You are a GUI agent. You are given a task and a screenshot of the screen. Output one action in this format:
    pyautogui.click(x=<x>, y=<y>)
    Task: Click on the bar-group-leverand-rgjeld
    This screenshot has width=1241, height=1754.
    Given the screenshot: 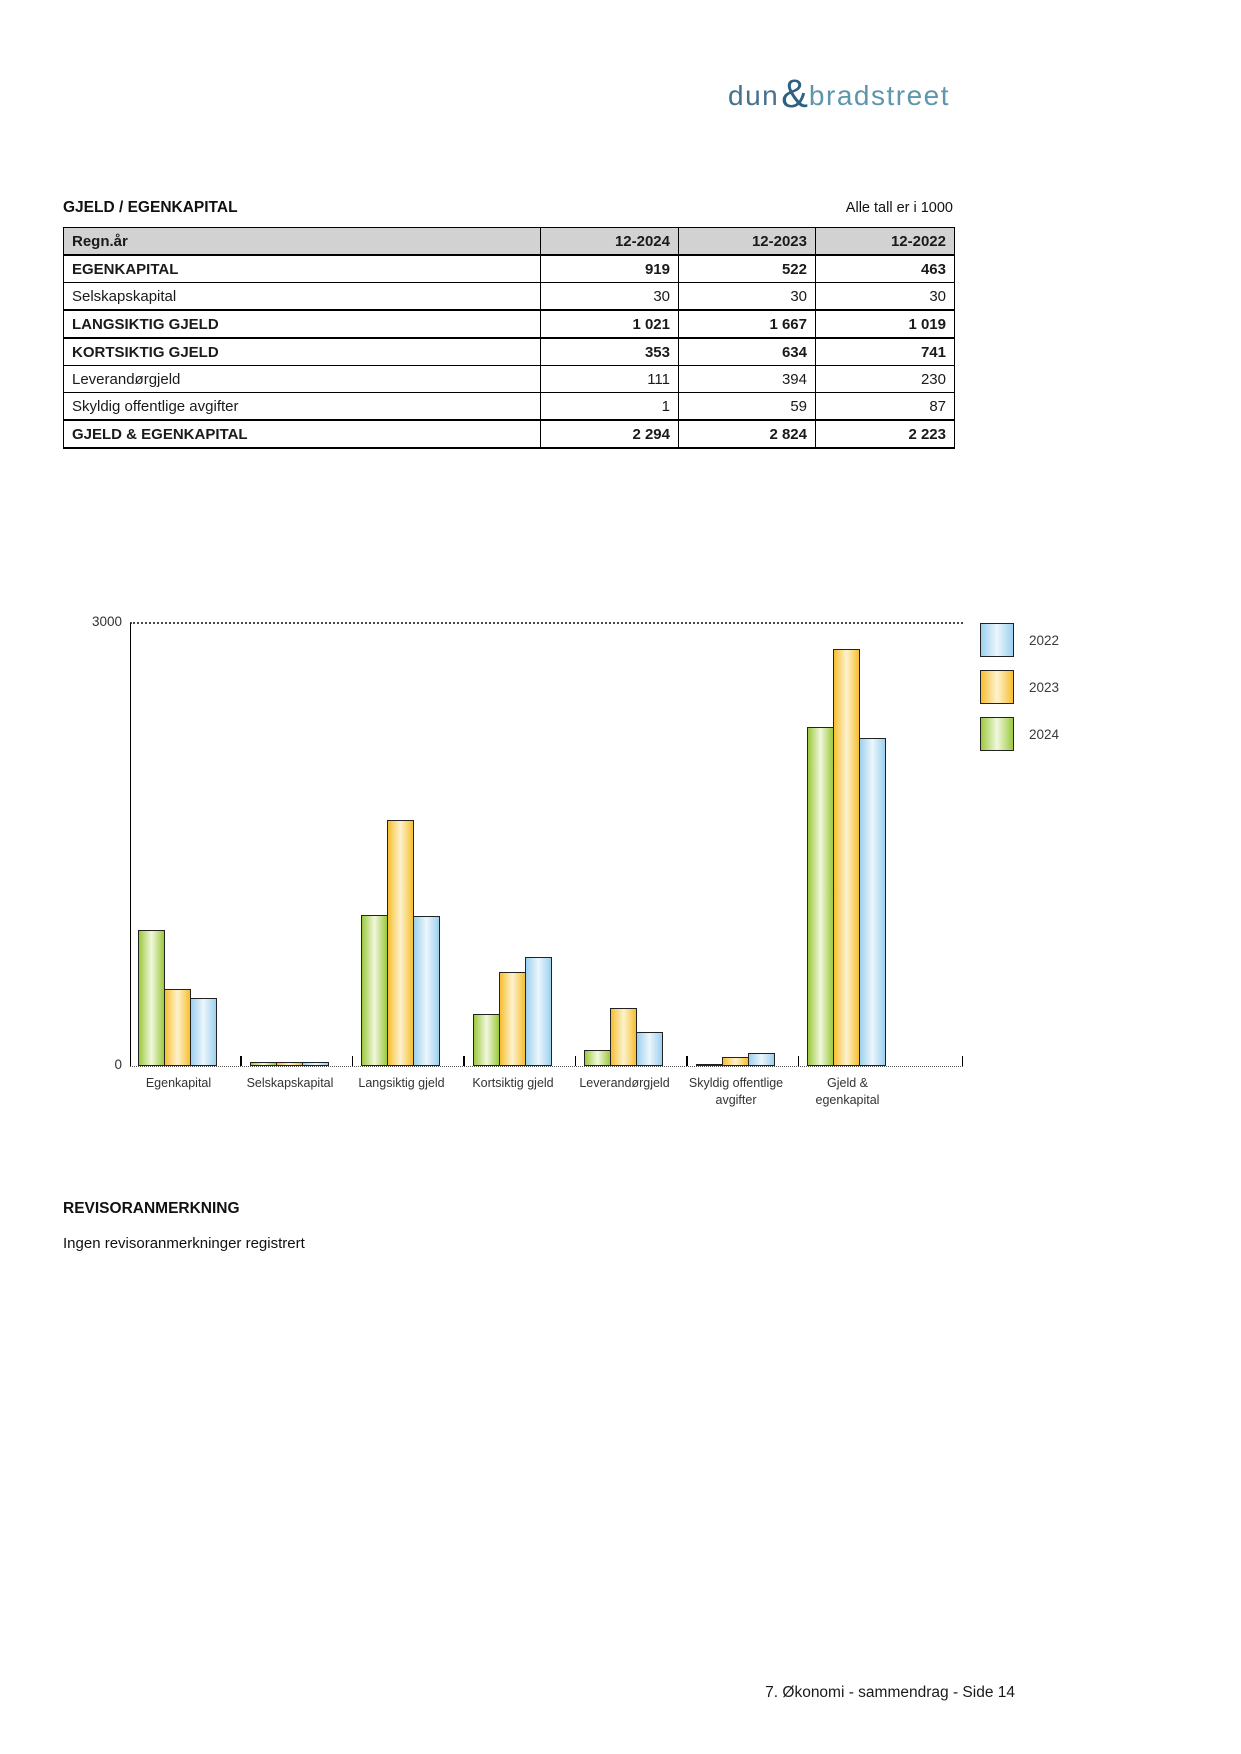 What is the action you would take?
    pyautogui.click(x=624, y=1036)
    